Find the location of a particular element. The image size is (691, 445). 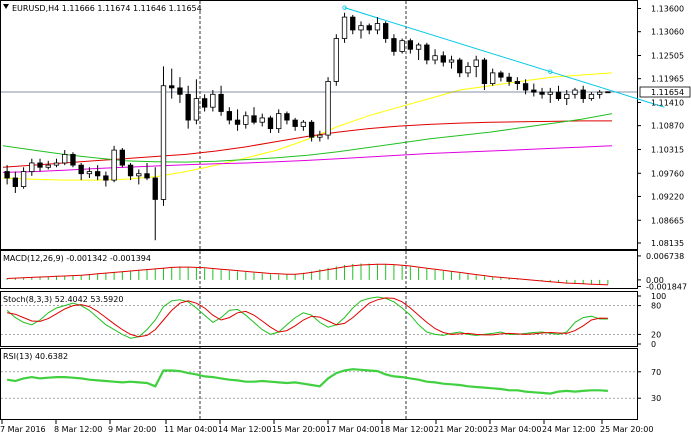

stoch-signal-line is located at coordinates (307, 317).